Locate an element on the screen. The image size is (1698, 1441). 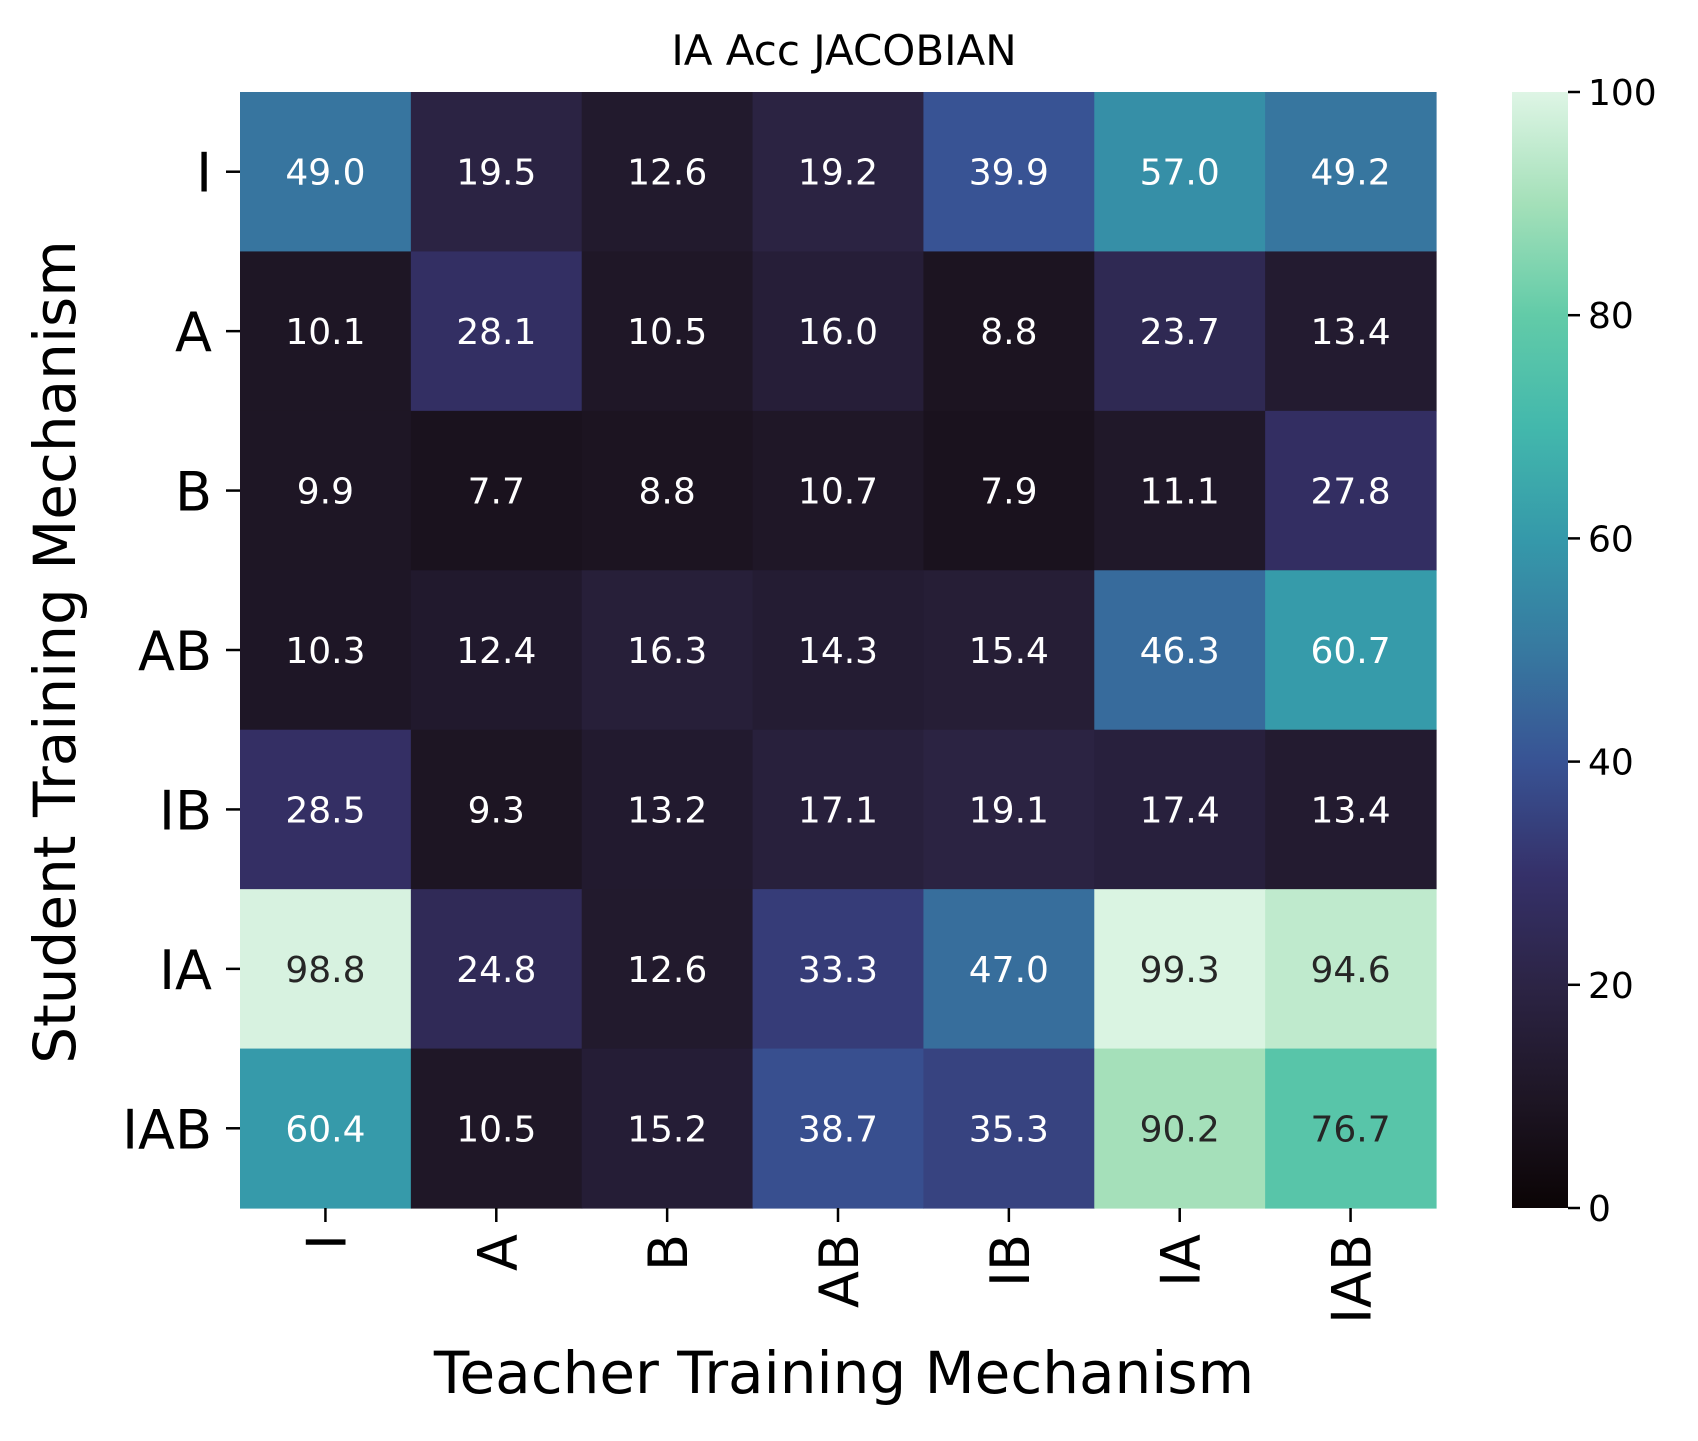
cell-value-label: 10.1 is located at coordinates (325, 332).